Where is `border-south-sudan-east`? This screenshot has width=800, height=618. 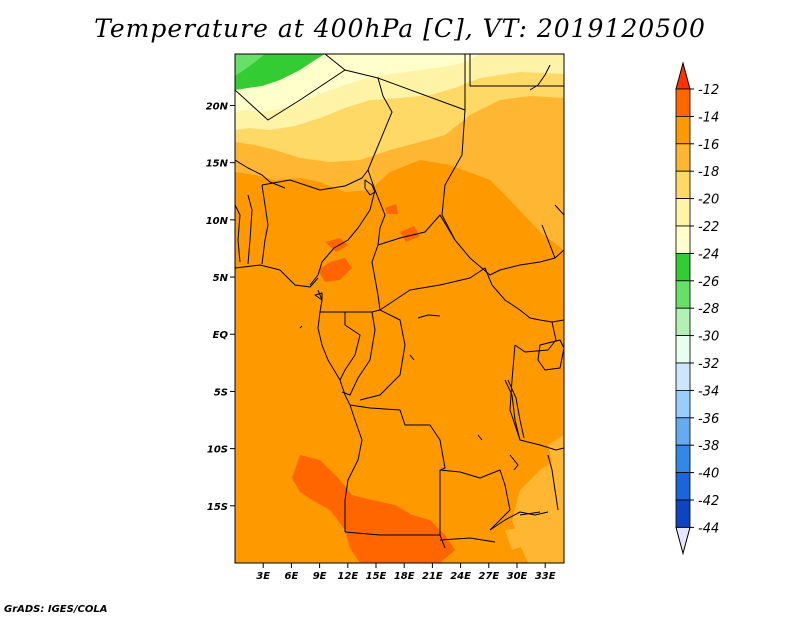 border-south-sudan-east is located at coordinates (548, 241).